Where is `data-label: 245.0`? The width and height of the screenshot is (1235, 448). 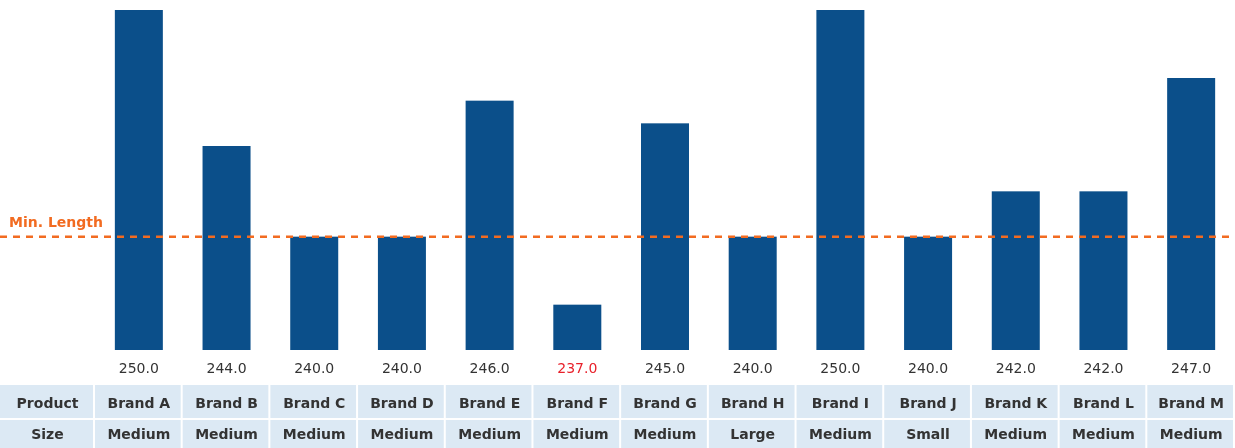
data-label: 245.0 is located at coordinates (665, 368).